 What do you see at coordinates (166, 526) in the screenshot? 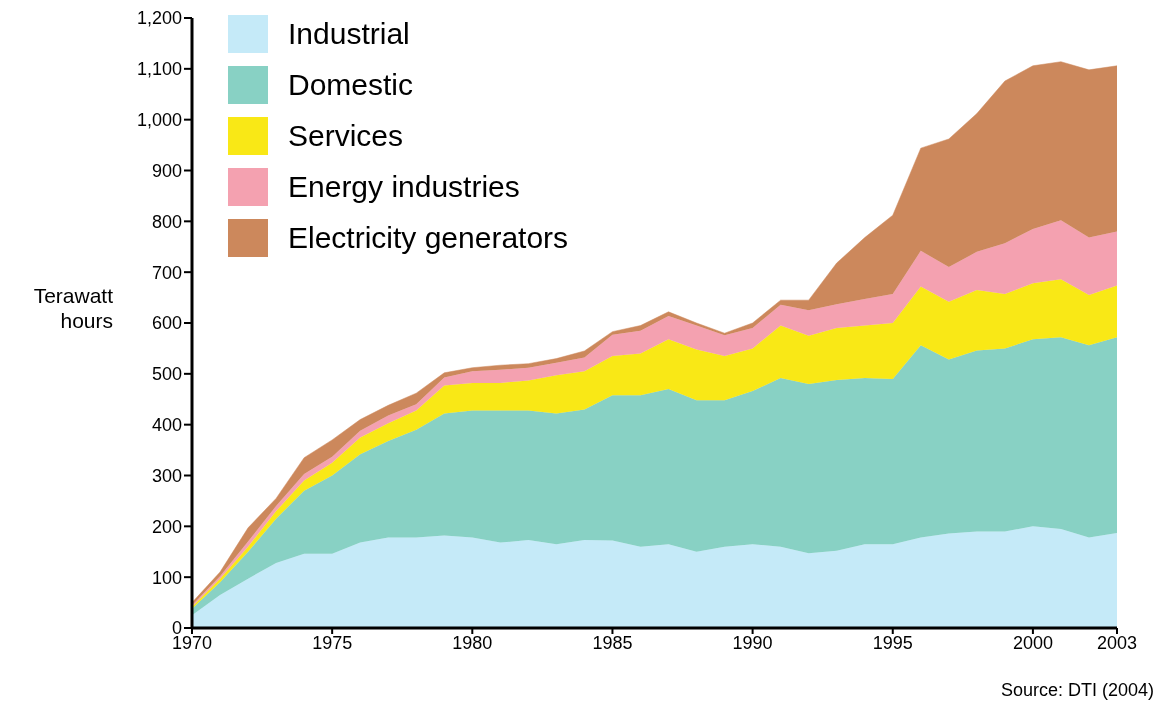
I see `y-tick-label: 200` at bounding box center [166, 526].